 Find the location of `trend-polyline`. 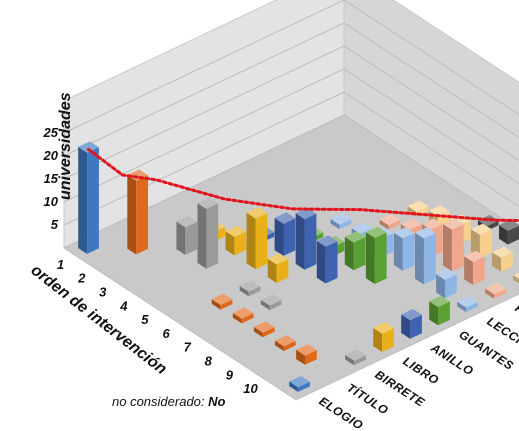

trend-polyline is located at coordinates (303, 184).